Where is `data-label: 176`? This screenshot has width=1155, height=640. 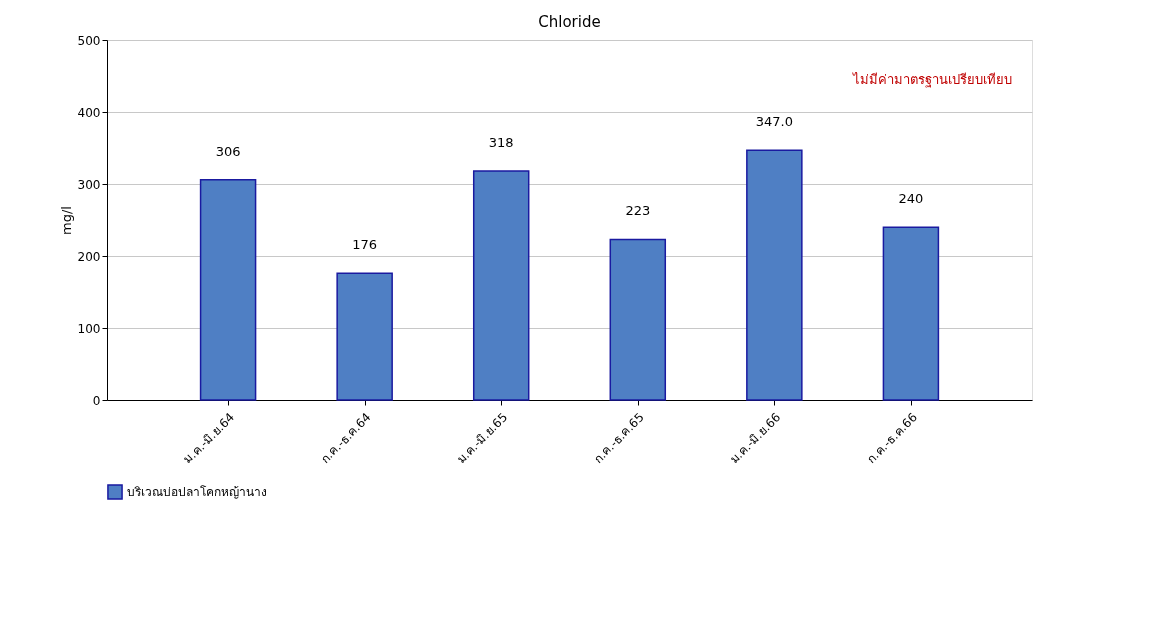 data-label: 176 is located at coordinates (365, 245).